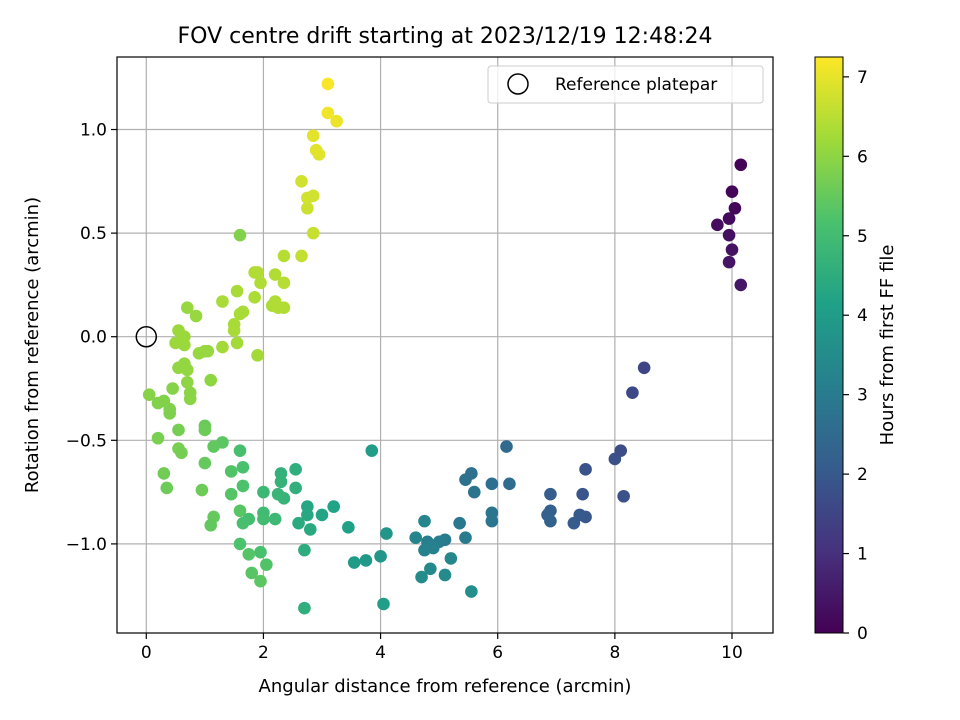  What do you see at coordinates (263, 653) in the screenshot?
I see `x-tick-label: 2` at bounding box center [263, 653].